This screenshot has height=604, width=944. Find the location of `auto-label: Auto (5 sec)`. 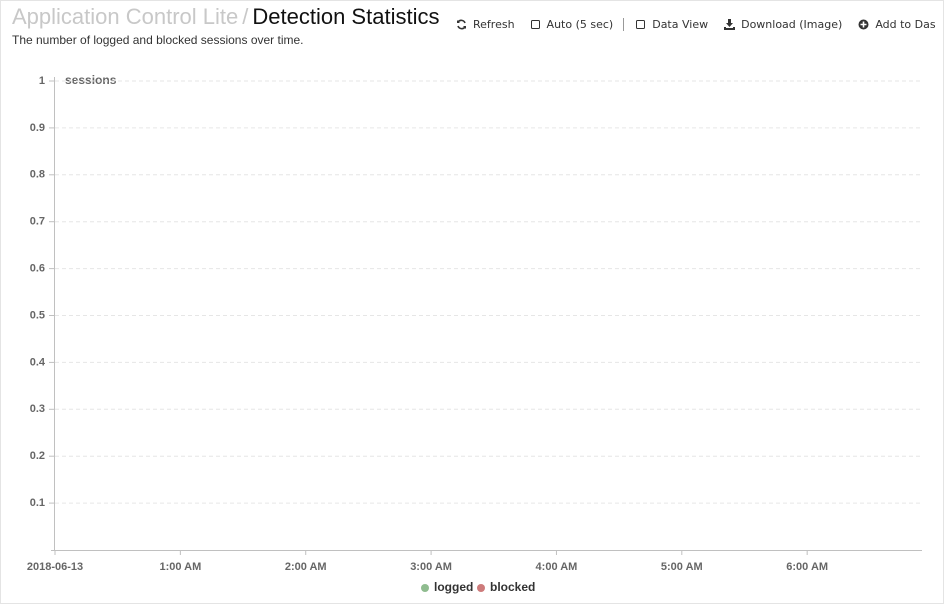

auto-label: Auto (5 sec) is located at coordinates (580, 24).